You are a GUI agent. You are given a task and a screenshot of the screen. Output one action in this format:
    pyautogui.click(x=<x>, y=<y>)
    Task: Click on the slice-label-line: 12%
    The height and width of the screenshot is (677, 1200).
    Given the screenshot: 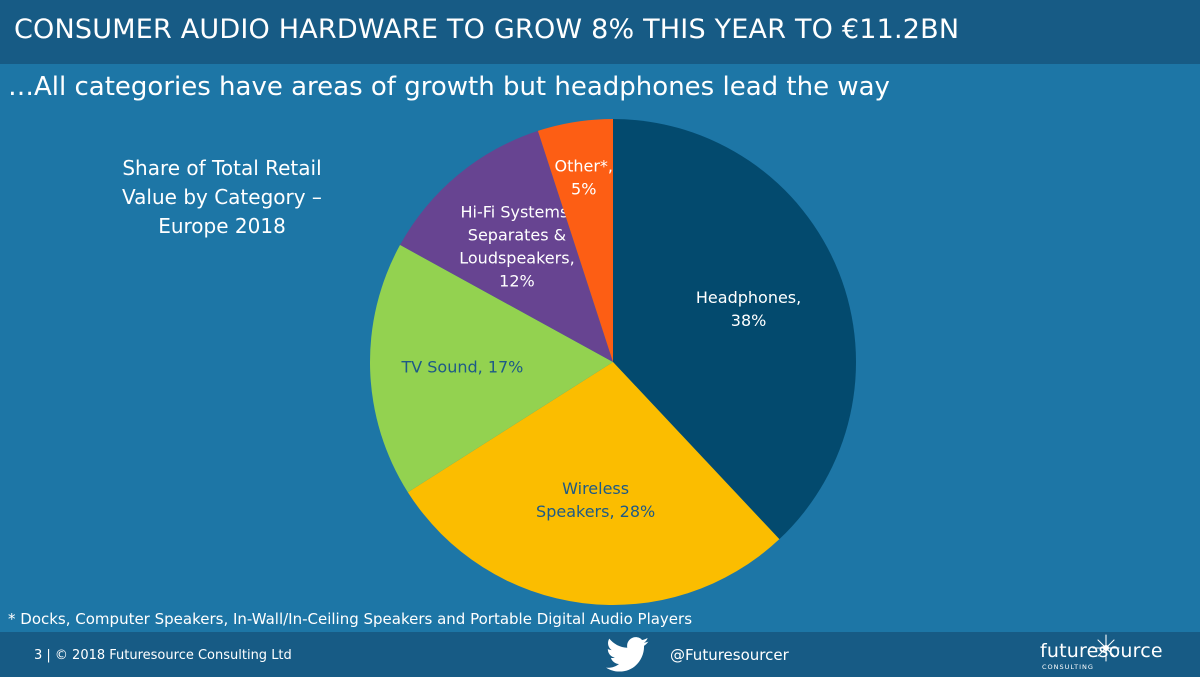 What is the action you would take?
    pyautogui.click(x=517, y=280)
    